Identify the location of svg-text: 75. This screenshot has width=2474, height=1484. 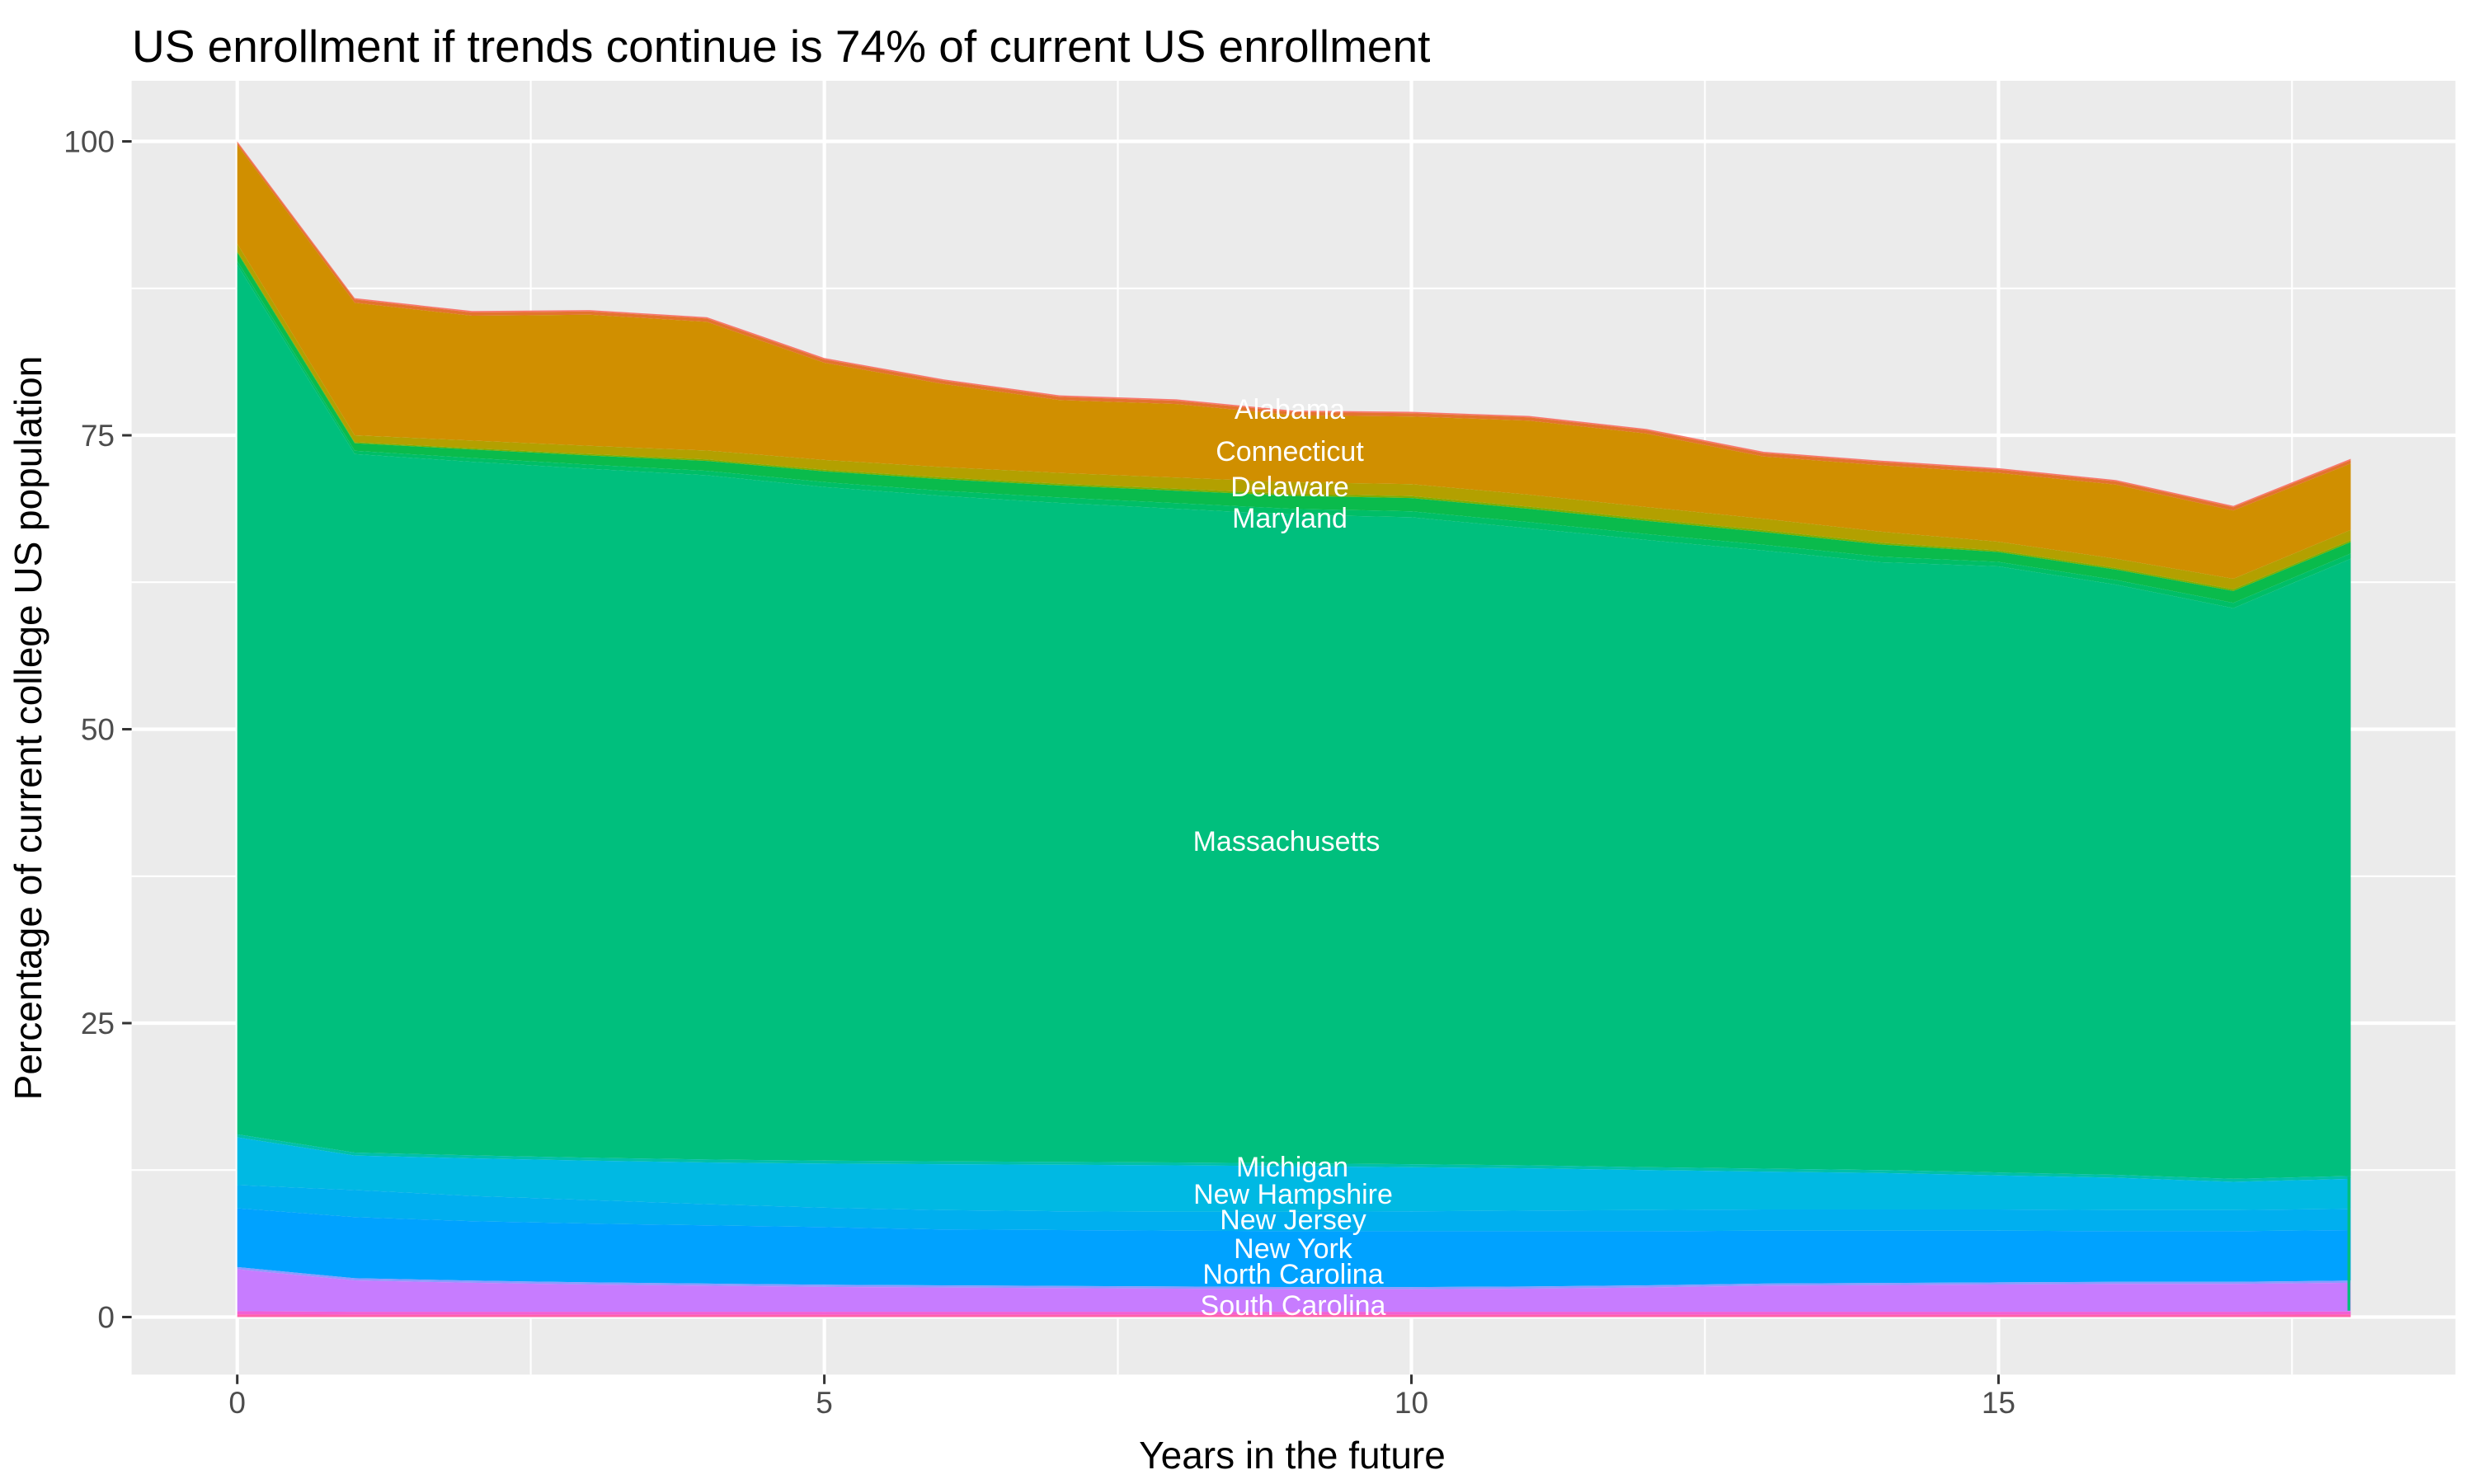
(98, 436).